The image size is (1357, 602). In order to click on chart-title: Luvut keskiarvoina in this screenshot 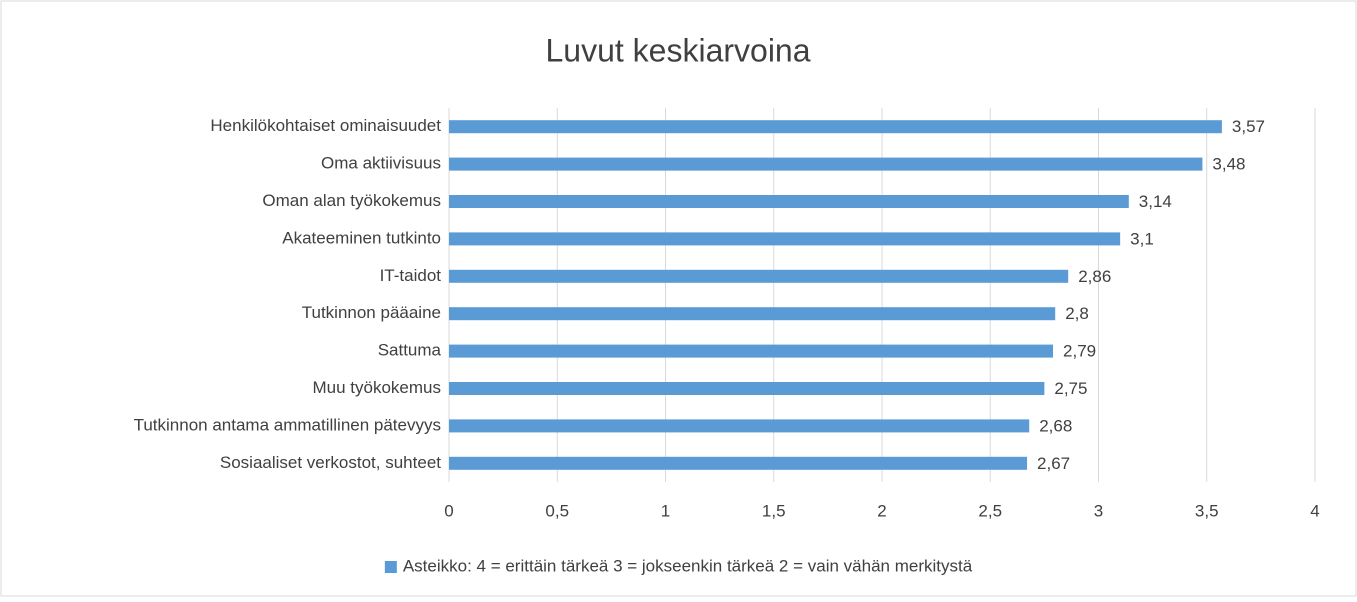, I will do `click(677, 50)`.